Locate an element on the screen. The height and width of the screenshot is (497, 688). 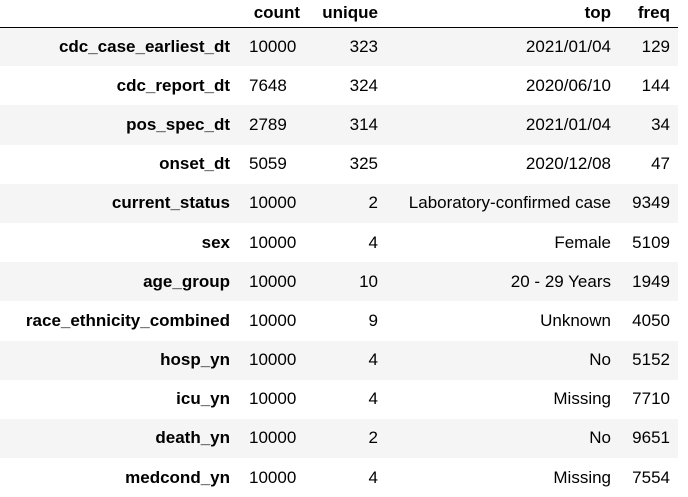
table-row: pos_spec_dt 2789 314 2021/01/04 34 is located at coordinates (339, 125).